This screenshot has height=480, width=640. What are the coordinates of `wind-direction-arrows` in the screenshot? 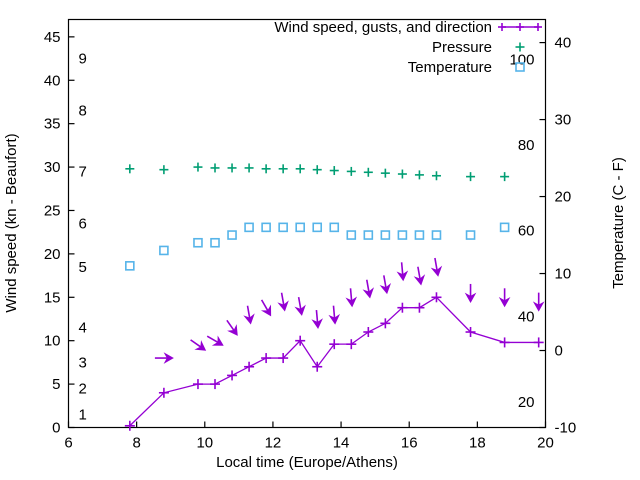 It's located at (349, 310).